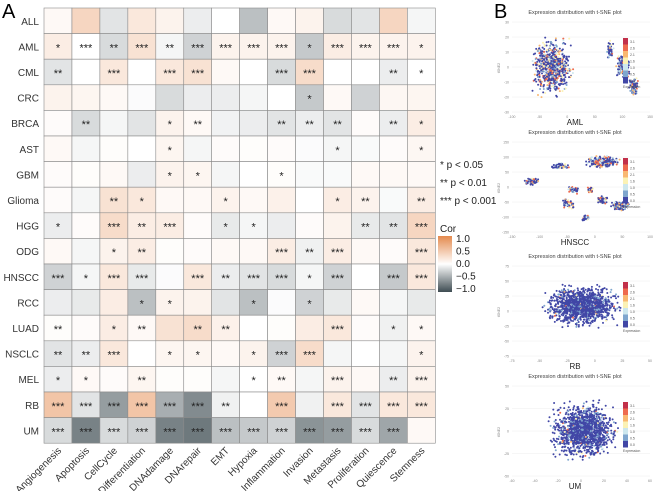  Describe the element at coordinates (539, 237) in the screenshot. I see `x-tick-label: -100` at that location.